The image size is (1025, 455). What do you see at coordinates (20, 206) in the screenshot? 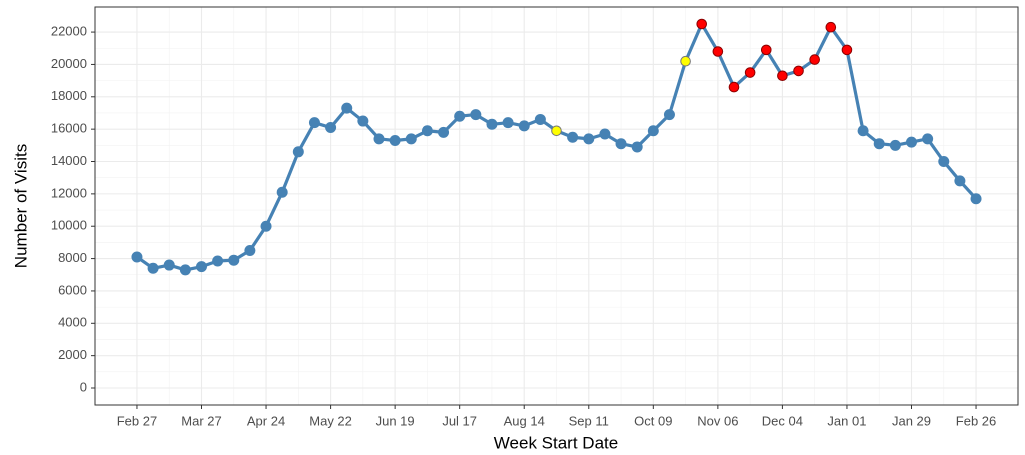
I see `y-axis-title: Number of Visits` at bounding box center [20, 206].